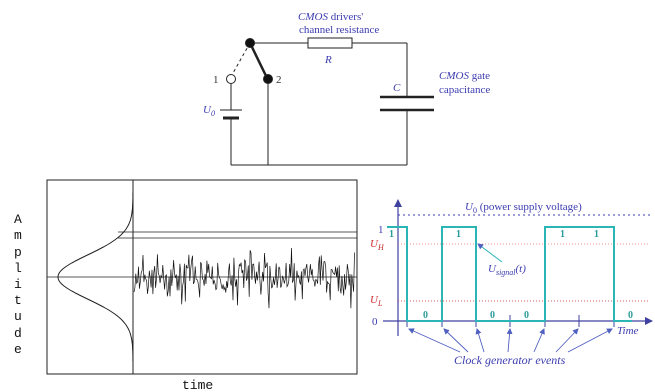 The width and height of the screenshot is (655, 392). I want to click on noise-signal-trace, so click(244, 278).